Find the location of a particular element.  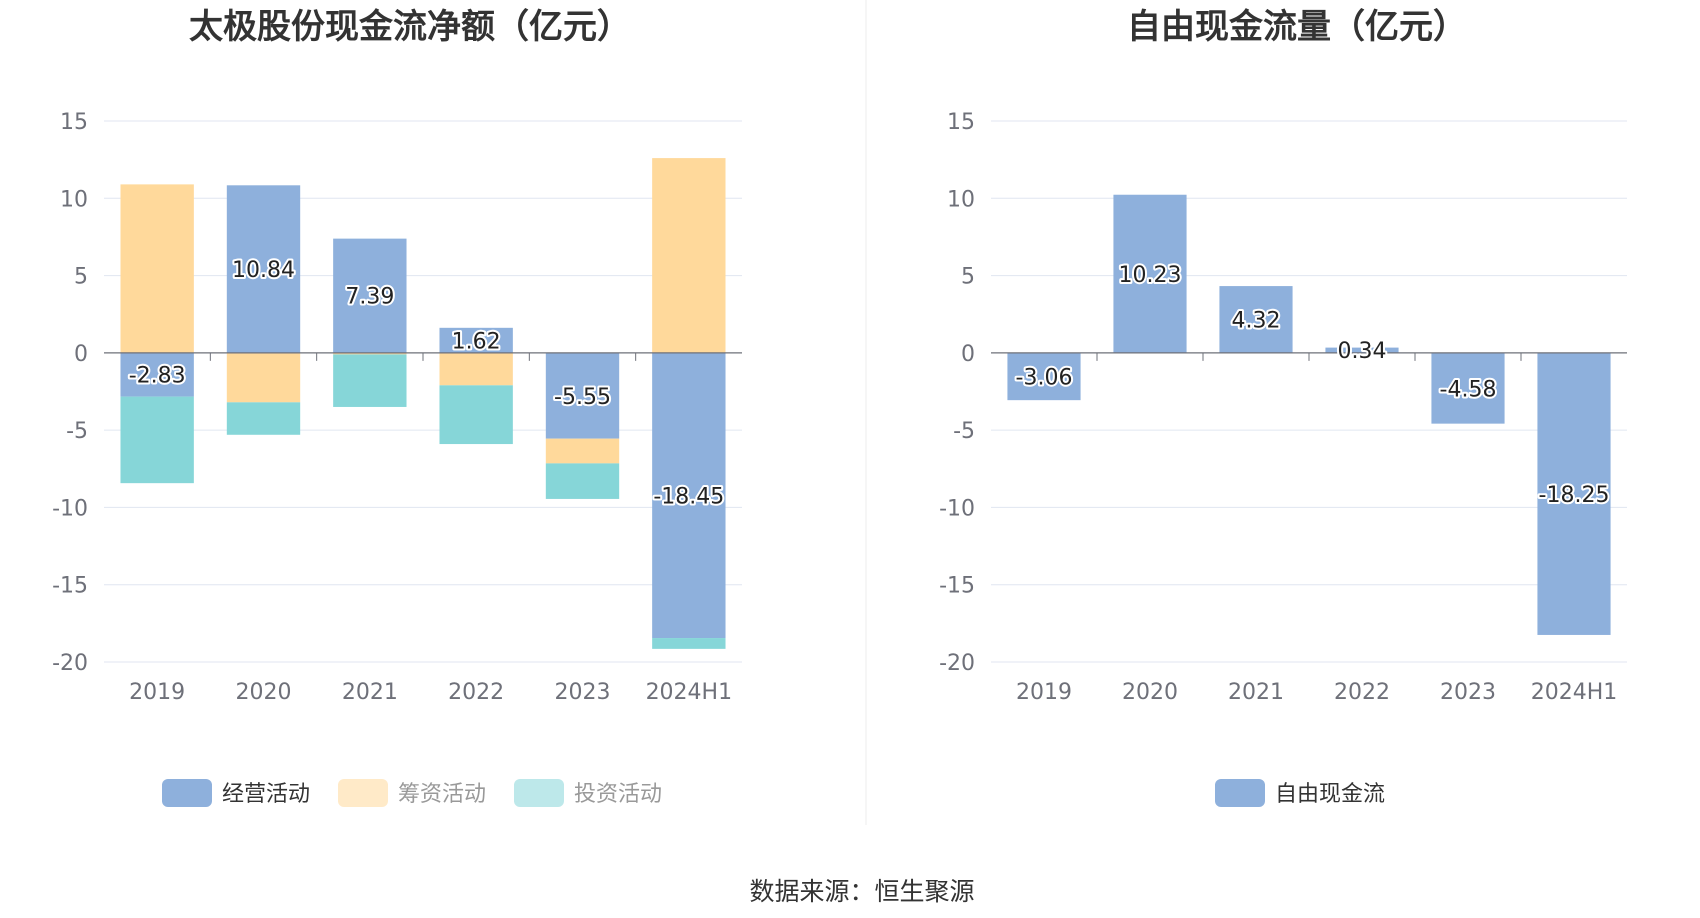

bar-筹资活动-2024H1 is located at coordinates (689, 255).